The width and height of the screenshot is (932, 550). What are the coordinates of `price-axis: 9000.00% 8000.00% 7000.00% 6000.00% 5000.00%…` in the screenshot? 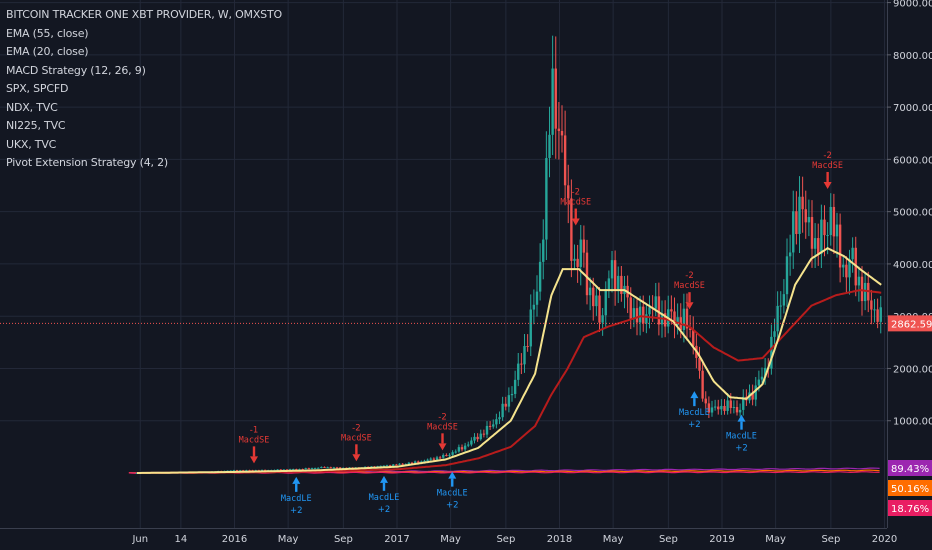 It's located at (909, 264).